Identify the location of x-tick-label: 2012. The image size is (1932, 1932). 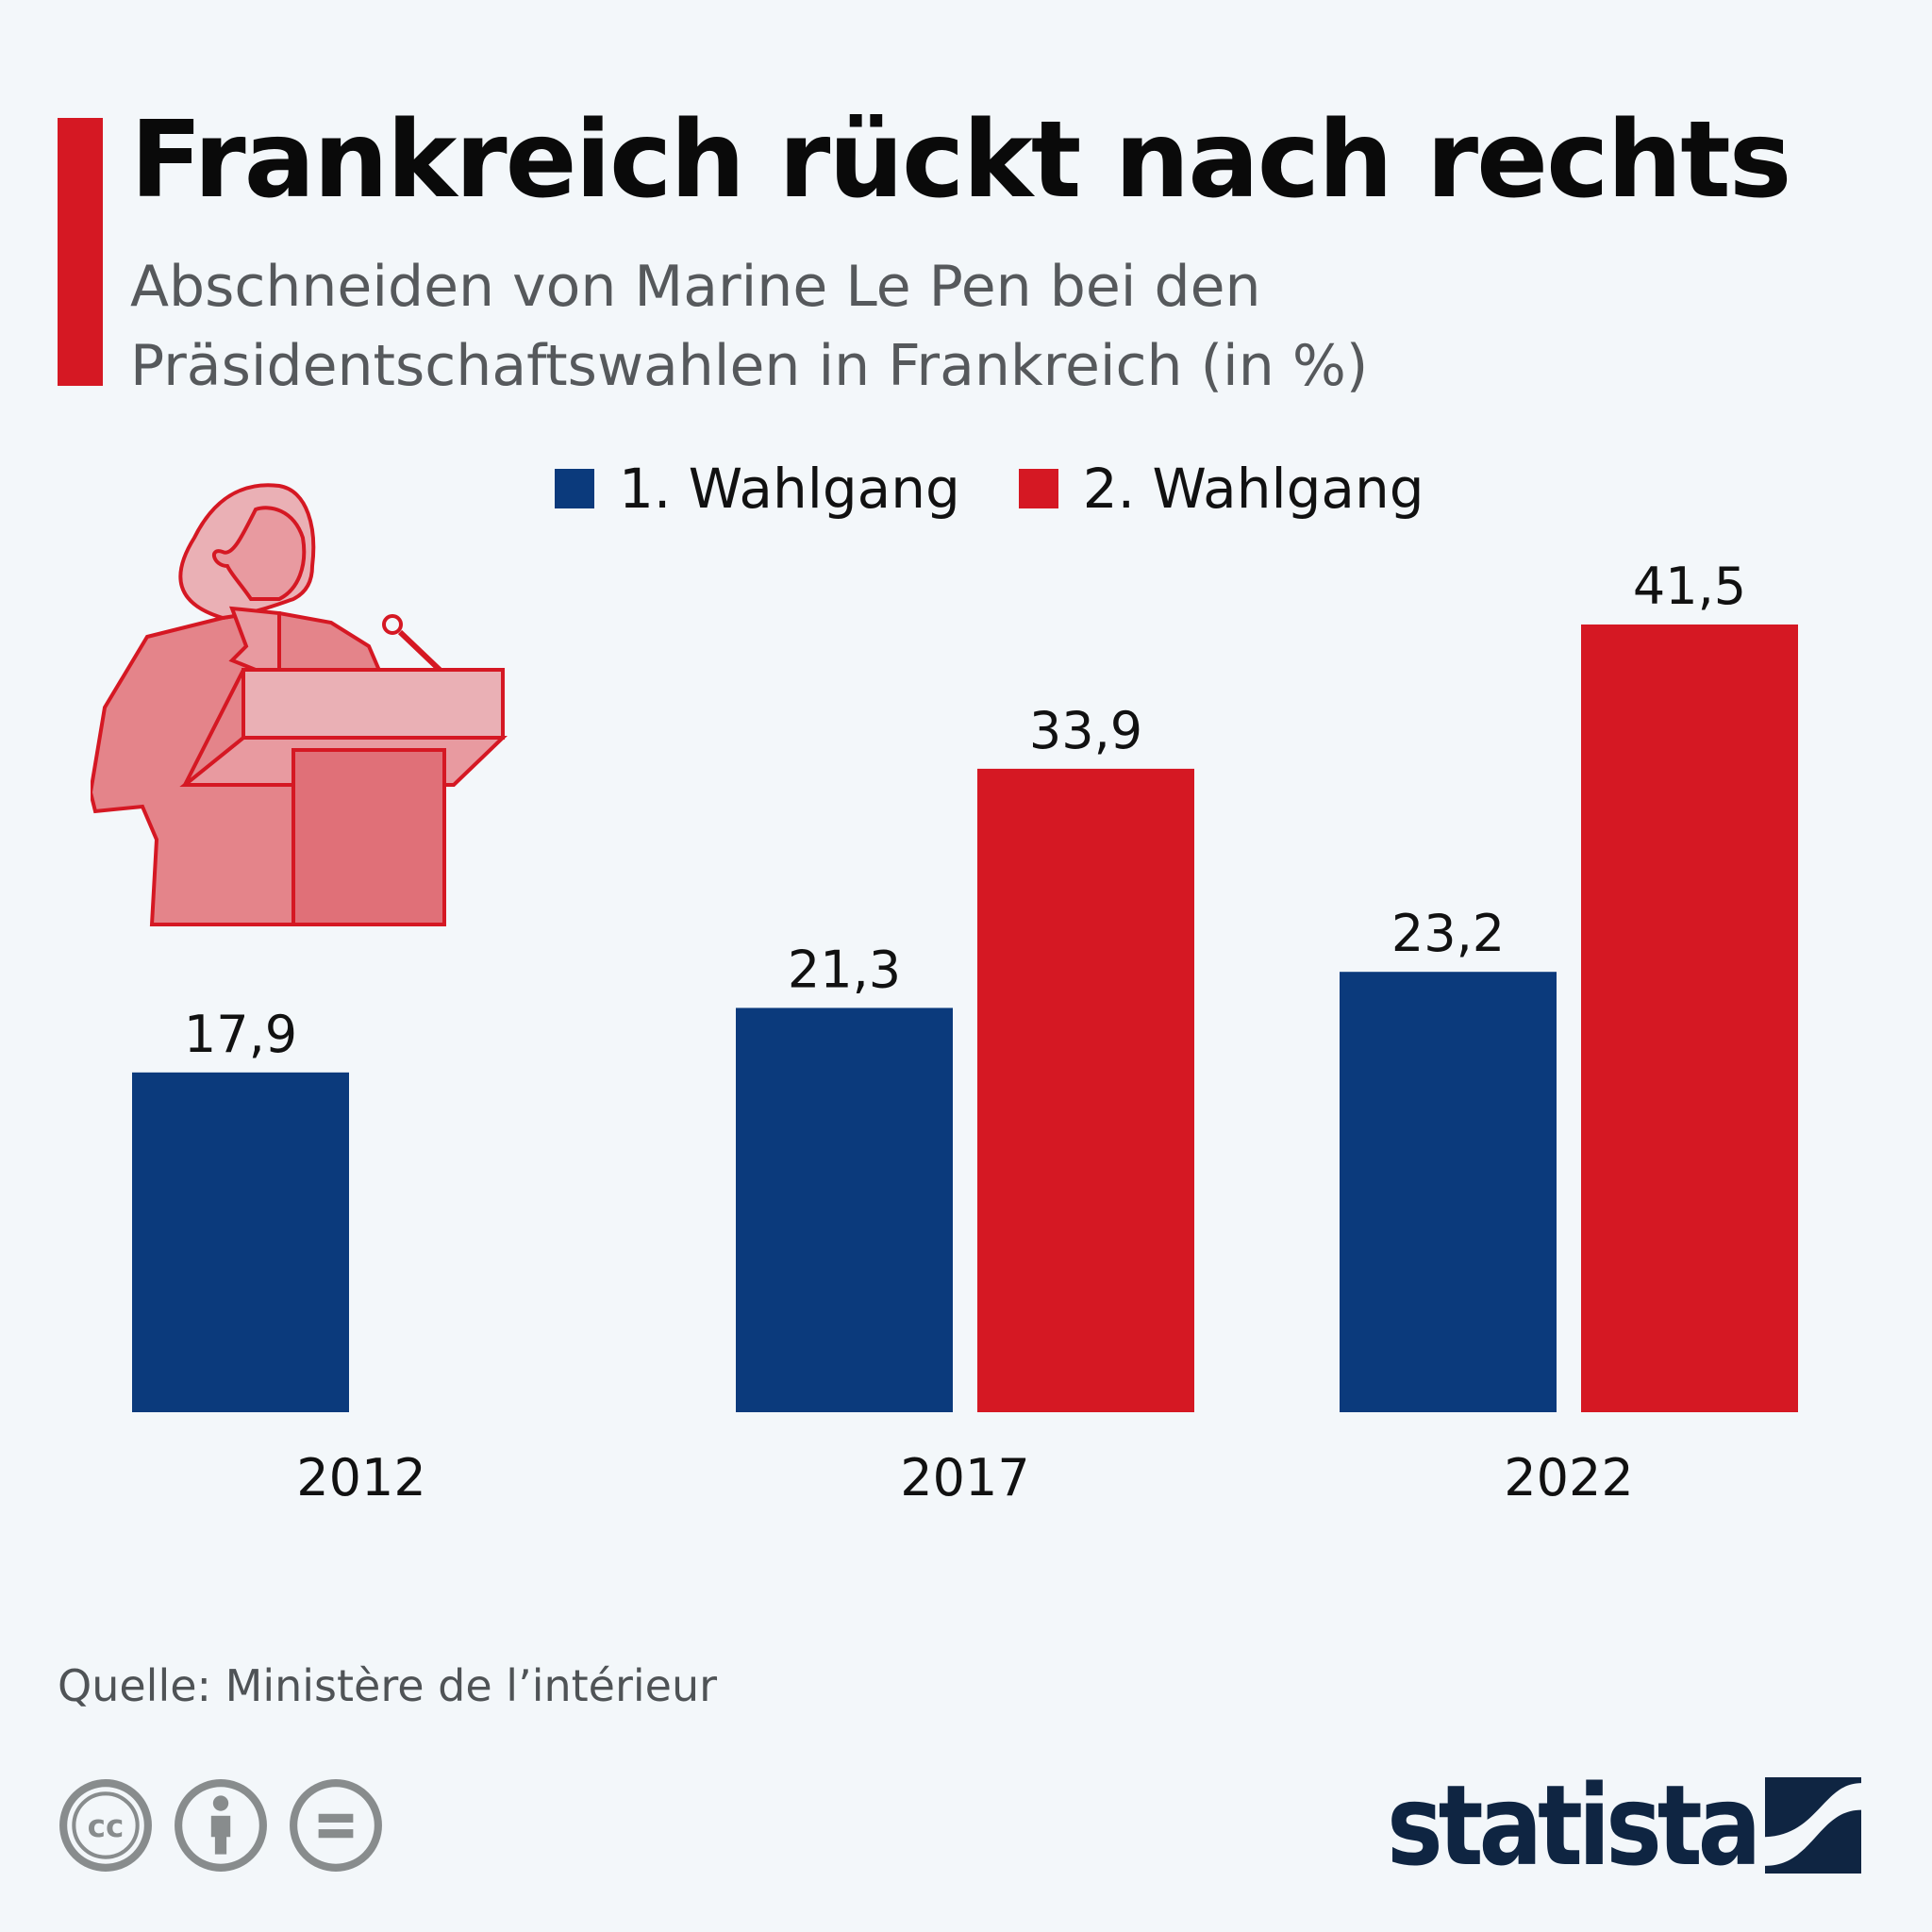
(361, 1478).